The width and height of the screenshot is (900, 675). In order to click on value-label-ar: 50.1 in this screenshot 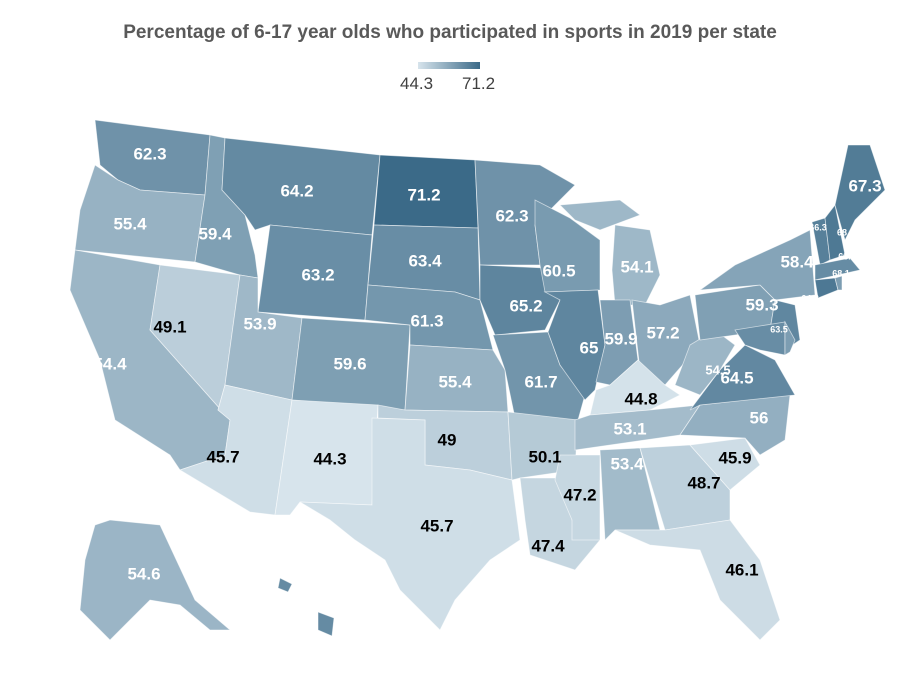, I will do `click(544, 456)`.